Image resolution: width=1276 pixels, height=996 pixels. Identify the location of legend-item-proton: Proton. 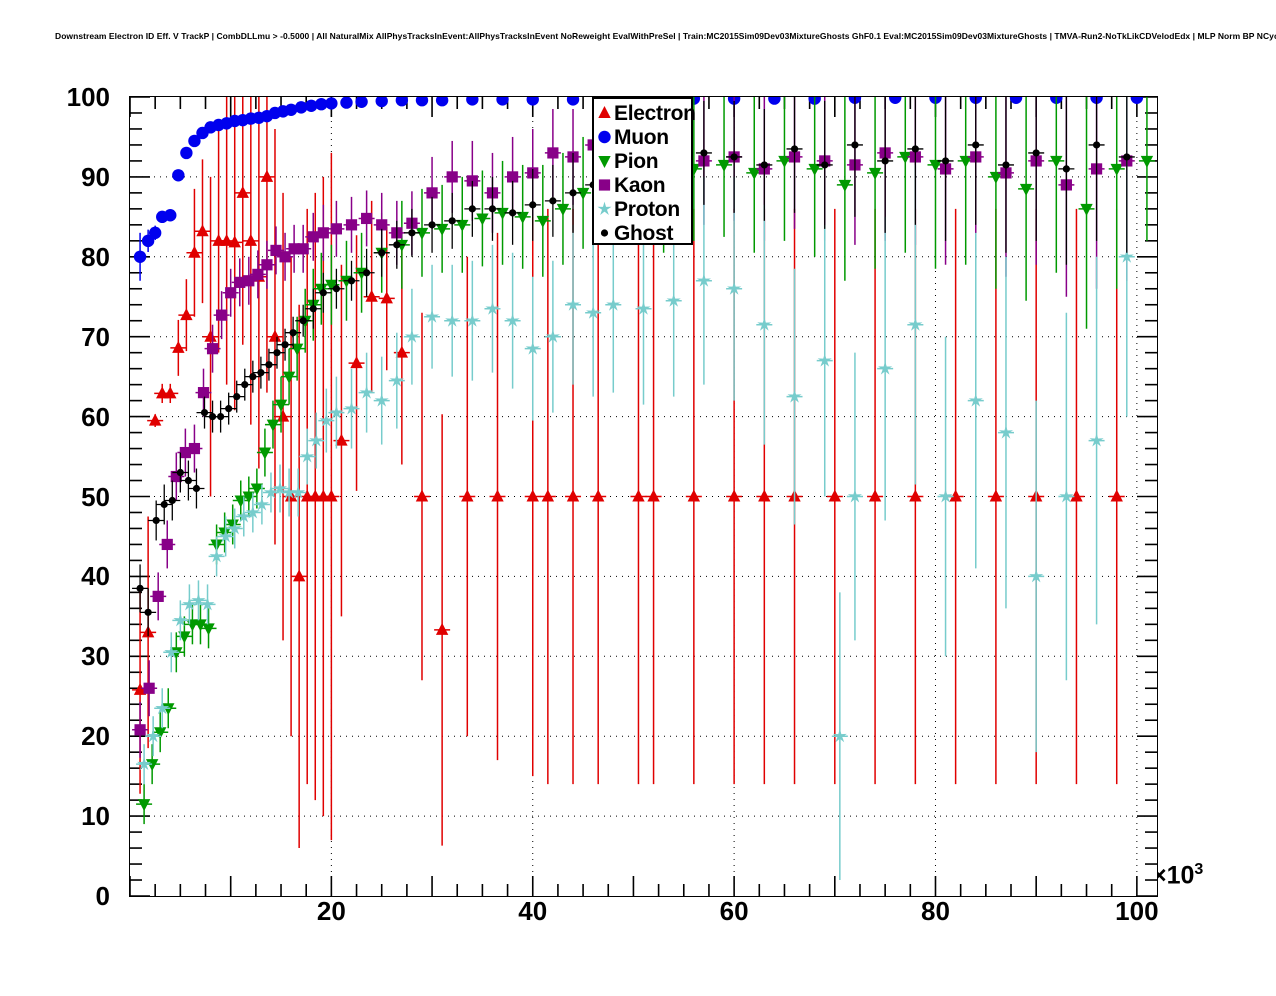
(642, 209).